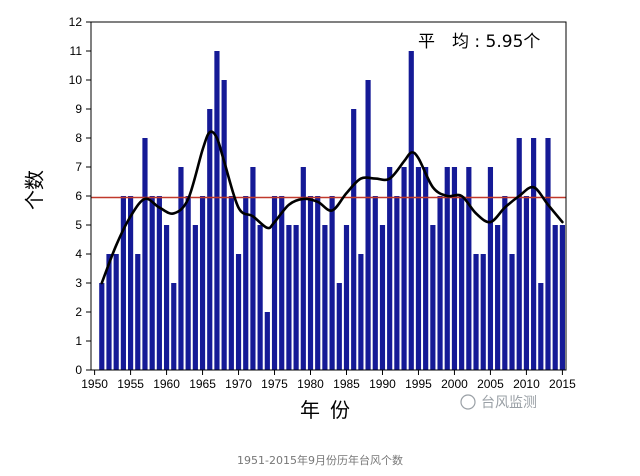  What do you see at coordinates (310, 384) in the screenshot?
I see `x-tick-label: 1980` at bounding box center [310, 384].